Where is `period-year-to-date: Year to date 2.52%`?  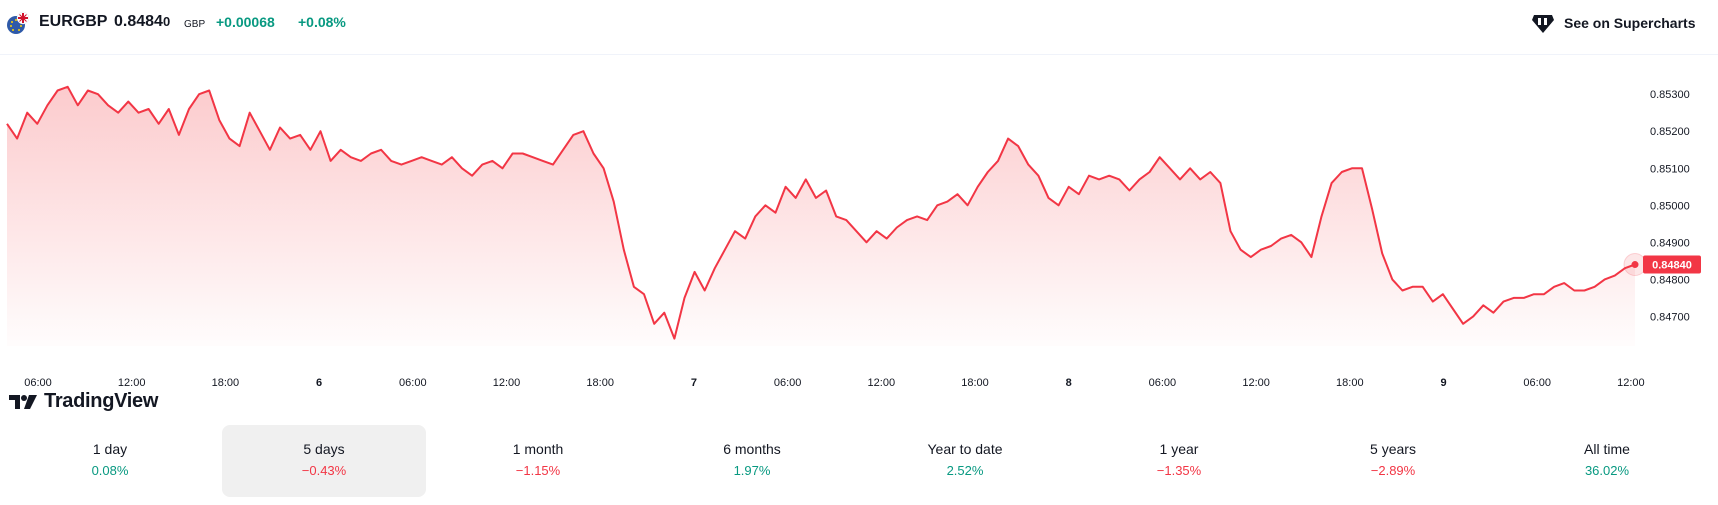
period-year-to-date: Year to date 2.52% is located at coordinates (965, 461).